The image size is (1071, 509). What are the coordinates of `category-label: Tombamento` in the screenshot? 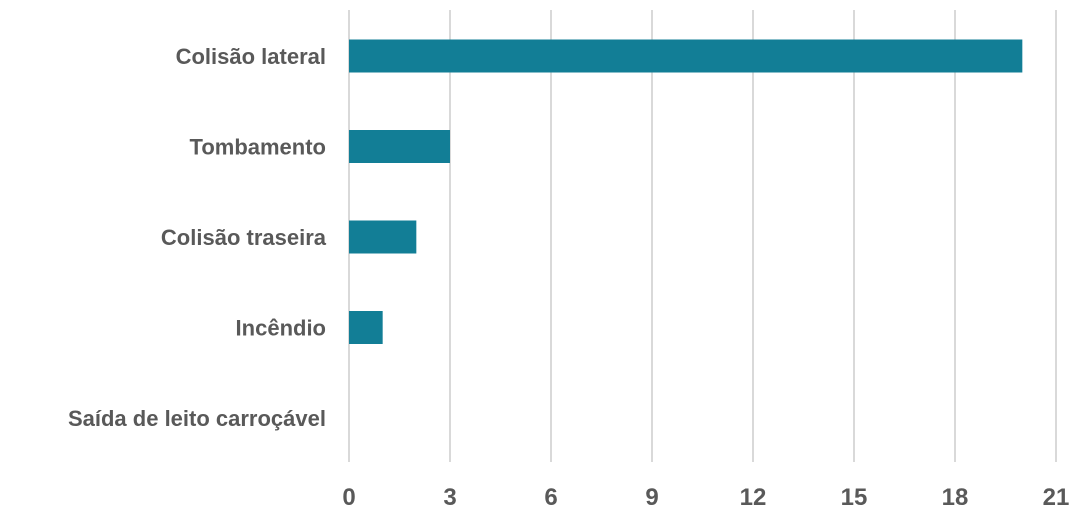 It's located at (258, 147).